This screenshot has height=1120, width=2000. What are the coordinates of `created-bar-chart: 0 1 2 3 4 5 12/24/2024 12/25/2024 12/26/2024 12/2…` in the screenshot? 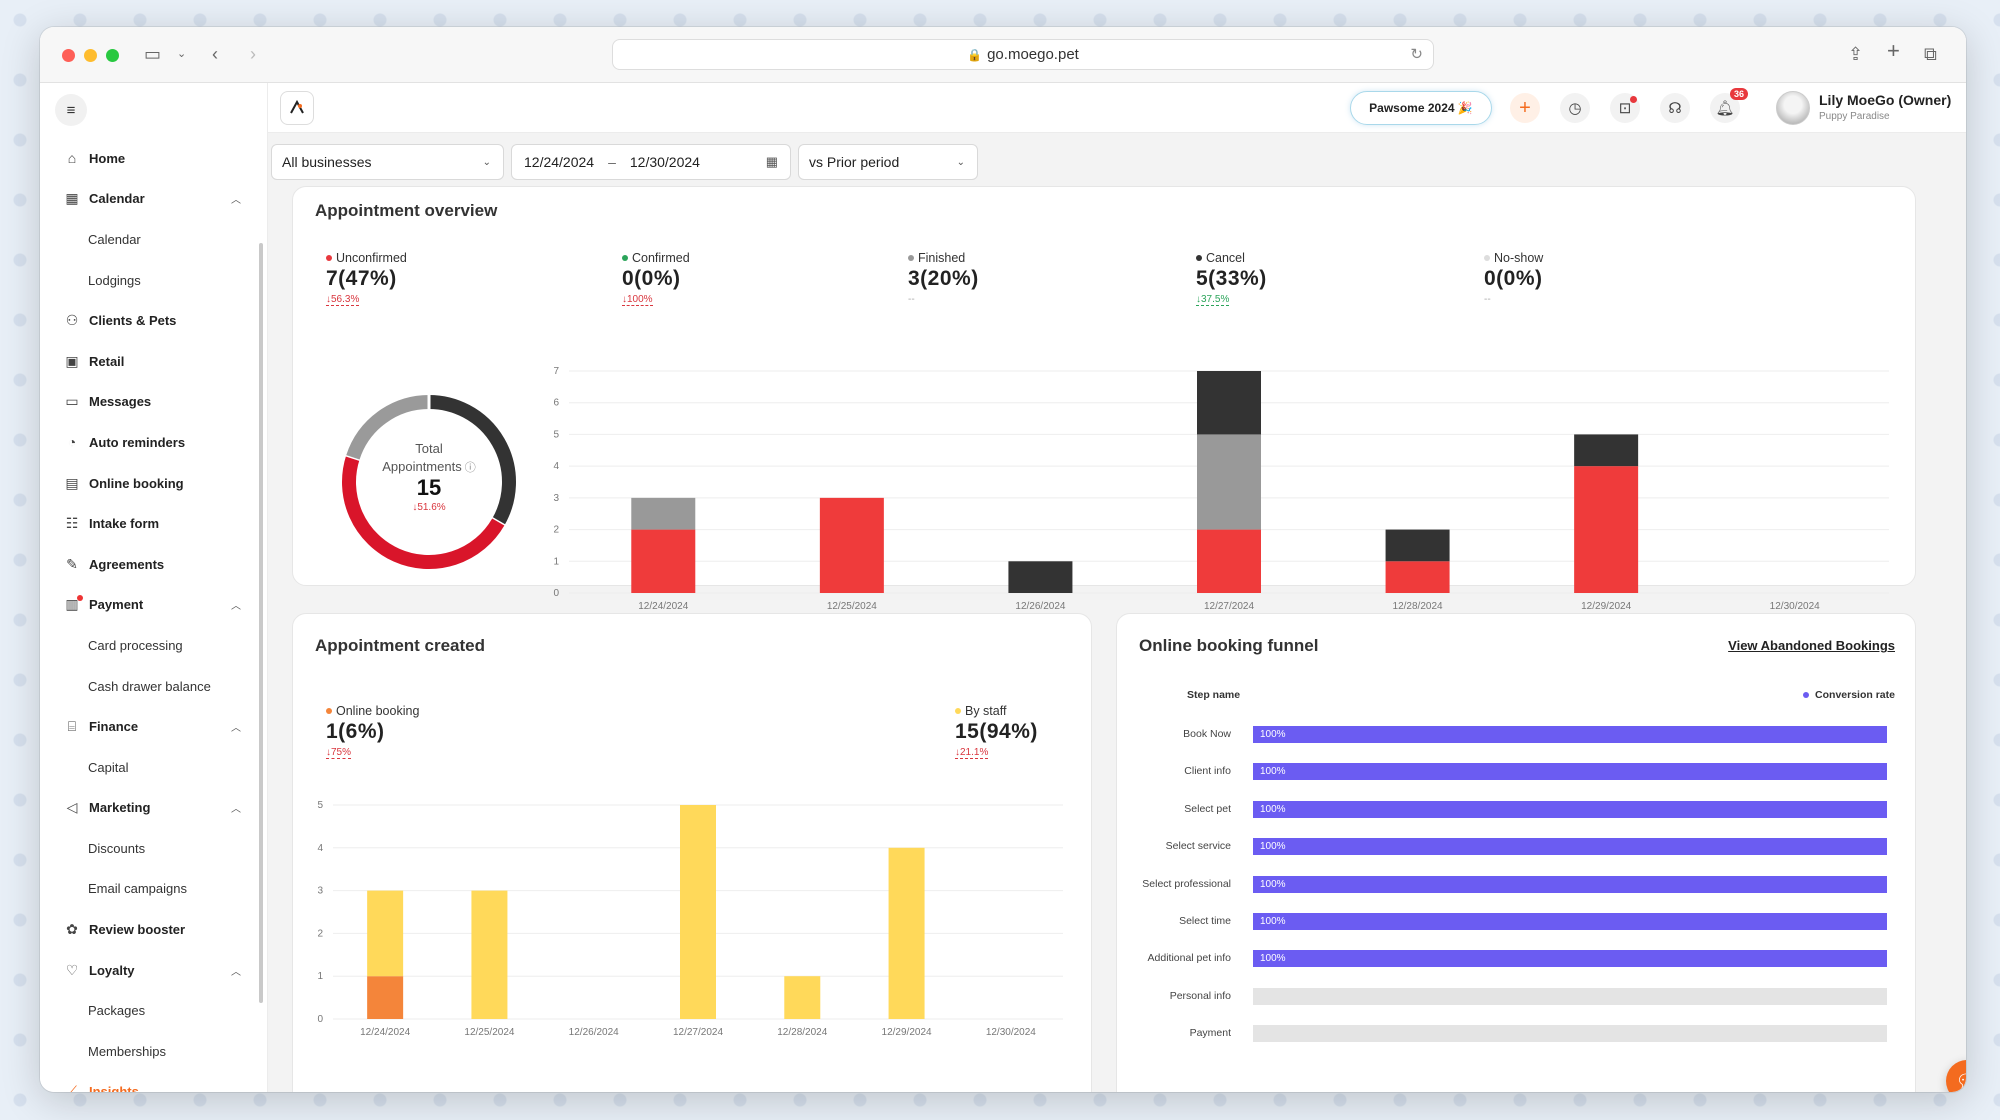 It's located at (690, 919).